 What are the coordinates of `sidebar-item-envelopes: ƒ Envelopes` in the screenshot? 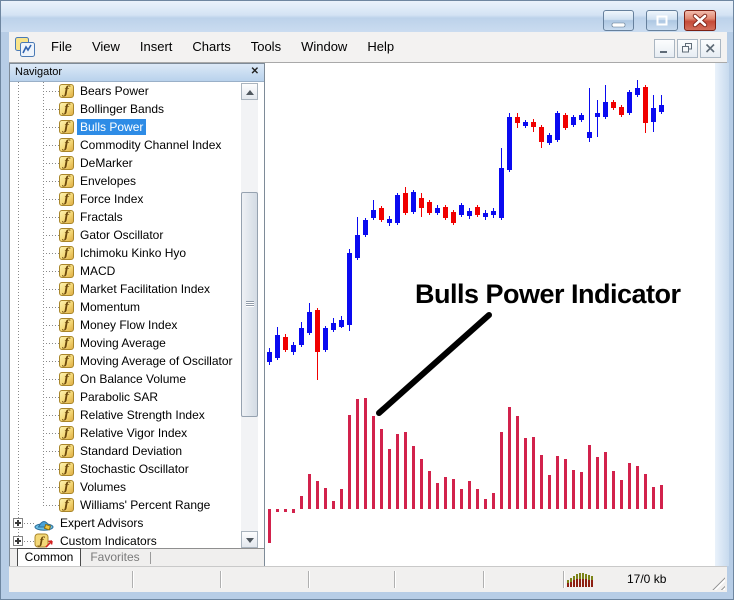 It's located at (125, 181).